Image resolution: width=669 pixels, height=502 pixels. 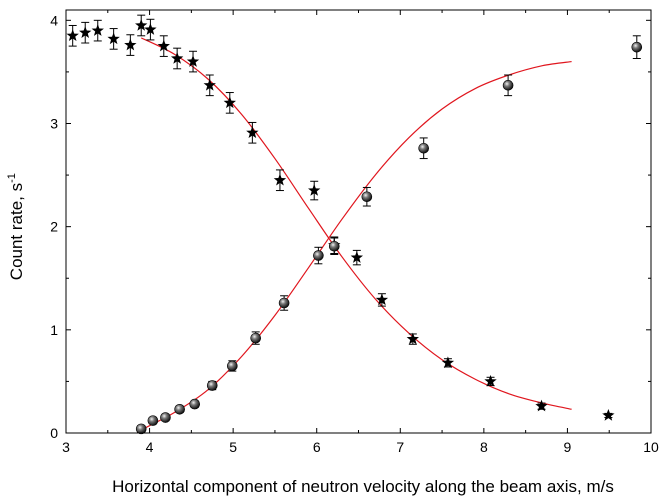 I want to click on x-tick-label: 4, so click(x=150, y=447).